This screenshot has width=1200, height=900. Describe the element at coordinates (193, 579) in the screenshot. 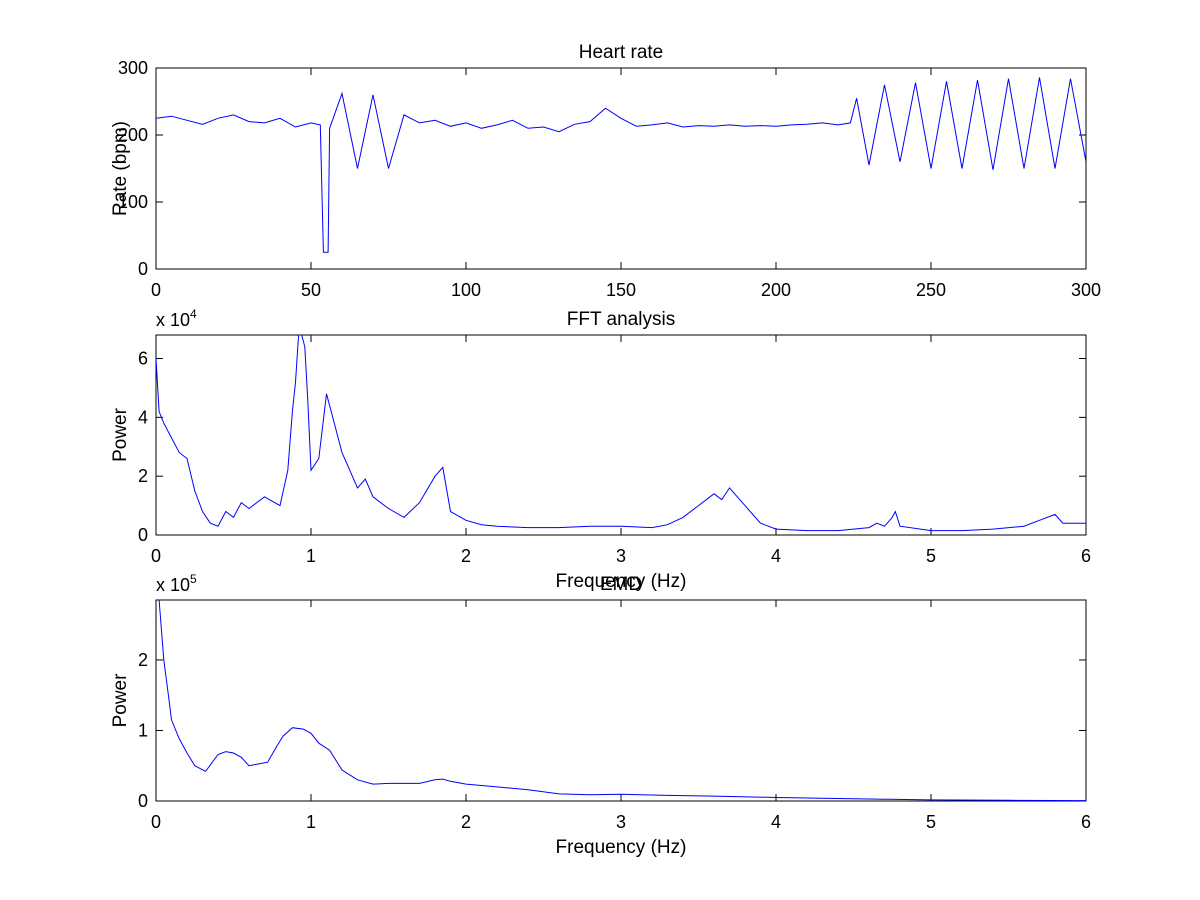

I see `exponent-power: 5` at that location.